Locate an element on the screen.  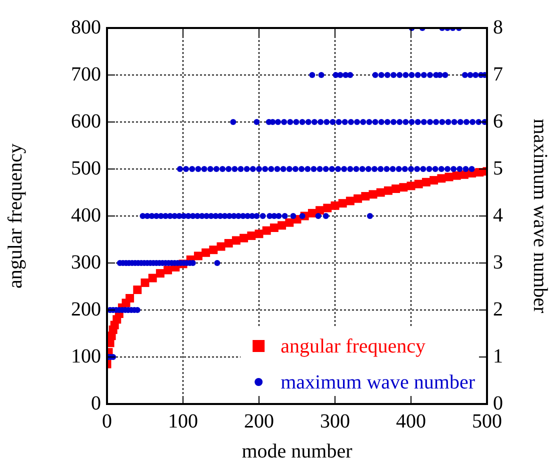
y-tick-label: 600 is located at coordinates (86, 121).